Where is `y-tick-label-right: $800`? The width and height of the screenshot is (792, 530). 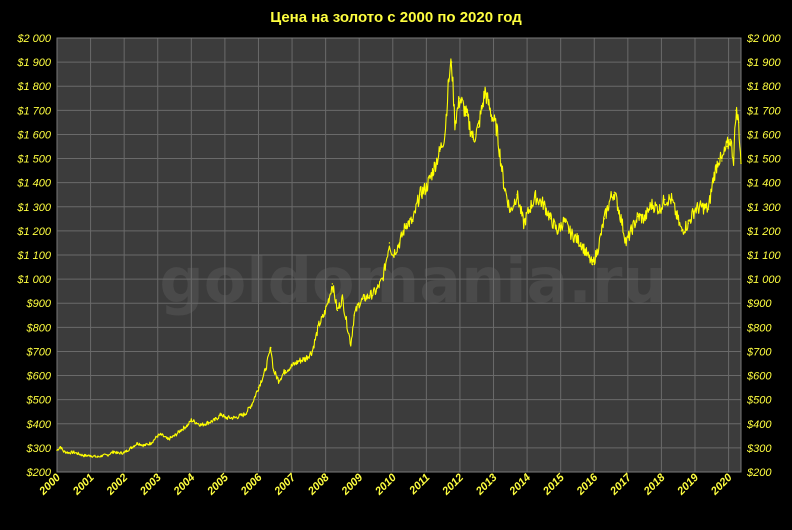
y-tick-label-right: $800 is located at coordinates (759, 328).